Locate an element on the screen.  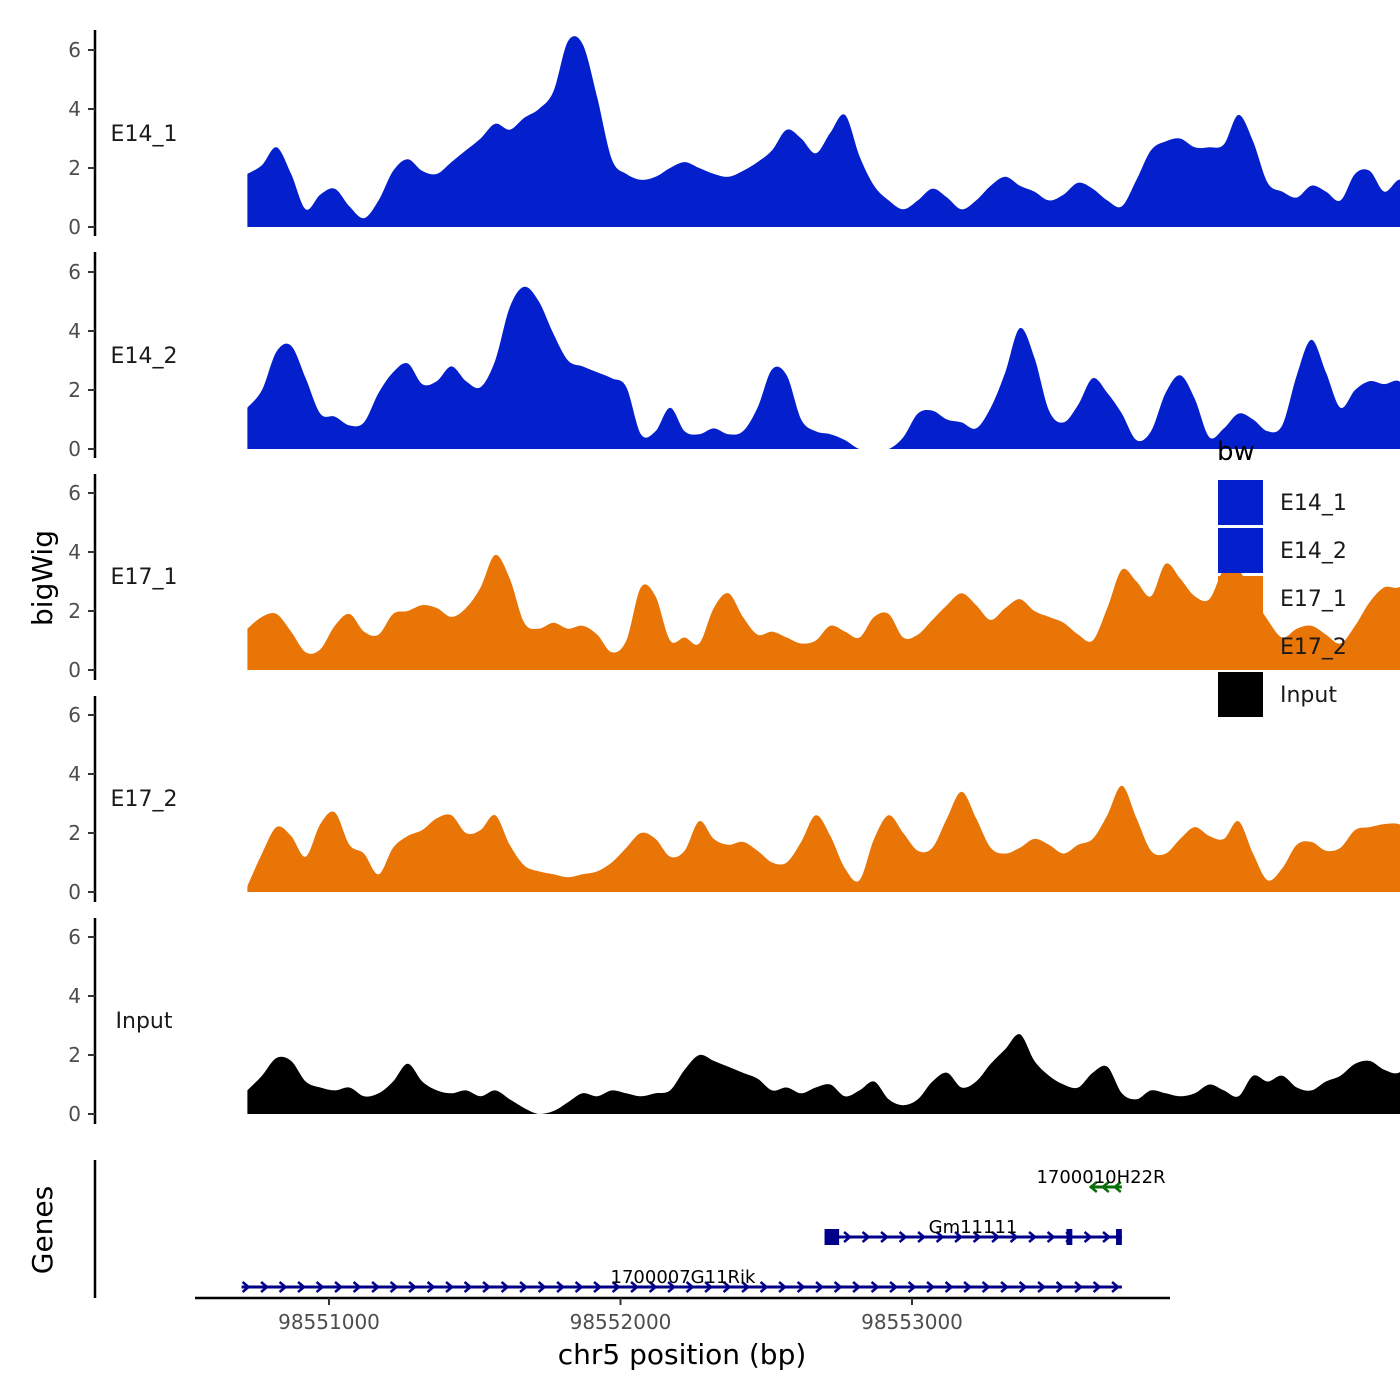
track-label: Input is located at coordinates (144, 1021).